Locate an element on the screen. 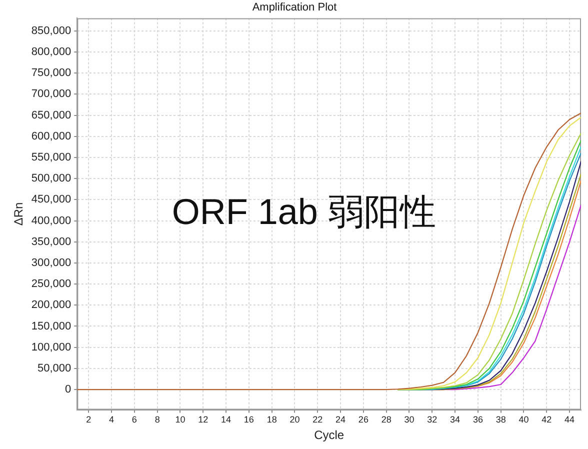  x-tick-label: 8 is located at coordinates (157, 419).